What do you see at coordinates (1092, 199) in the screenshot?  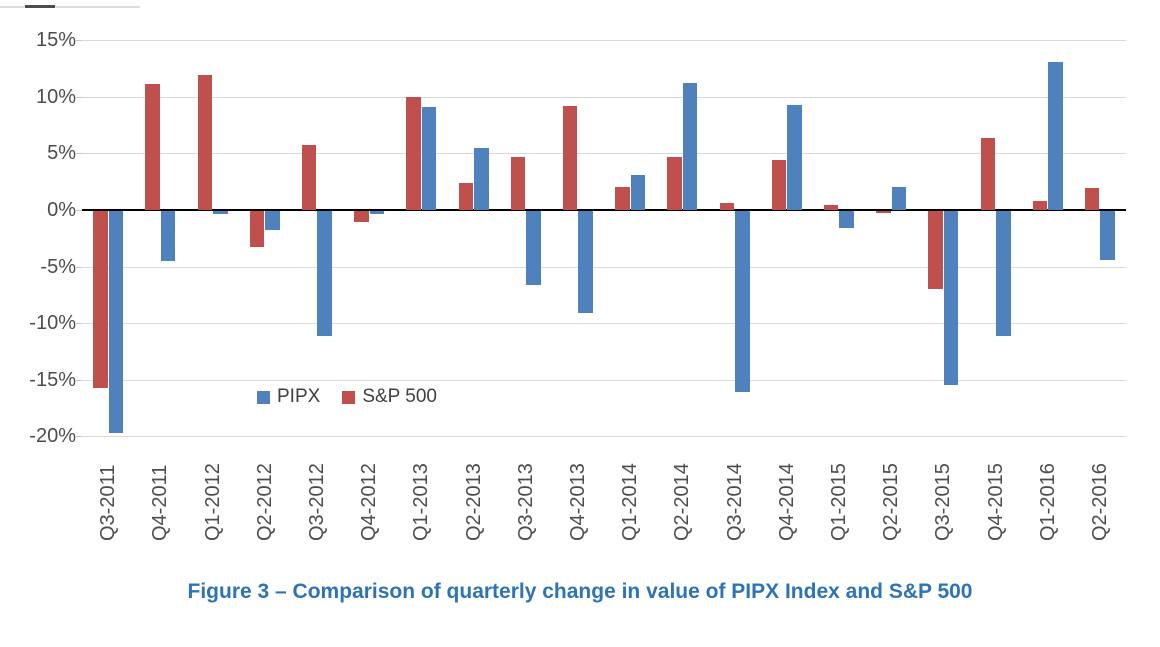 I see `bar-s-p-500-q2-2016` at bounding box center [1092, 199].